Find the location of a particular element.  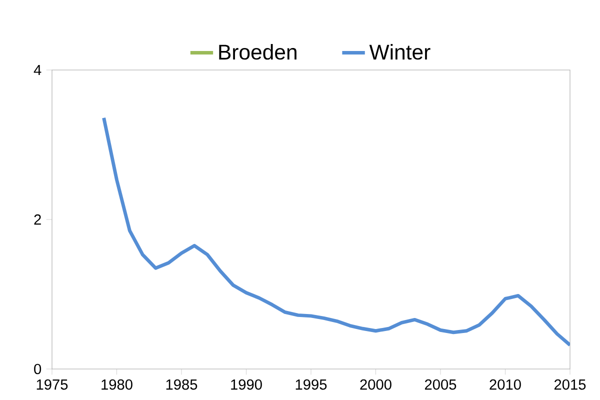

x-tick-label: 2015 is located at coordinates (570, 384).